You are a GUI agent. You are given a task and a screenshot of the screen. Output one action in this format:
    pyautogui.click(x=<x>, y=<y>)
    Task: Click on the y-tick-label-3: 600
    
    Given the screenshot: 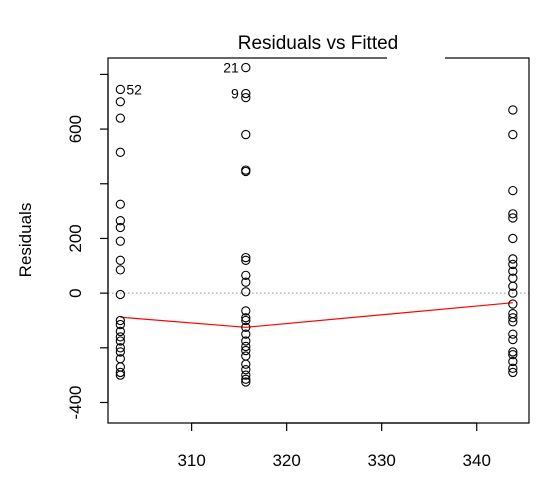 What is the action you would take?
    pyautogui.click(x=75, y=129)
    